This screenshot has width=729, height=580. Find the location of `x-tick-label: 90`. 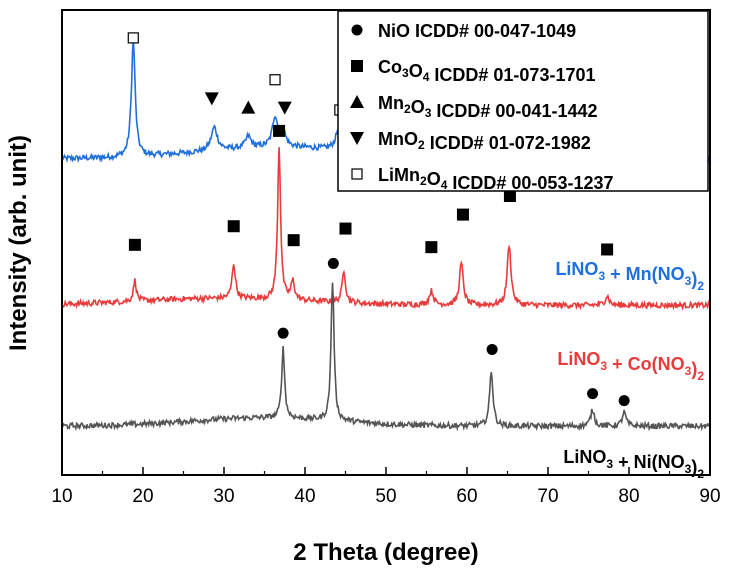

x-tick-label: 90 is located at coordinates (709, 496).